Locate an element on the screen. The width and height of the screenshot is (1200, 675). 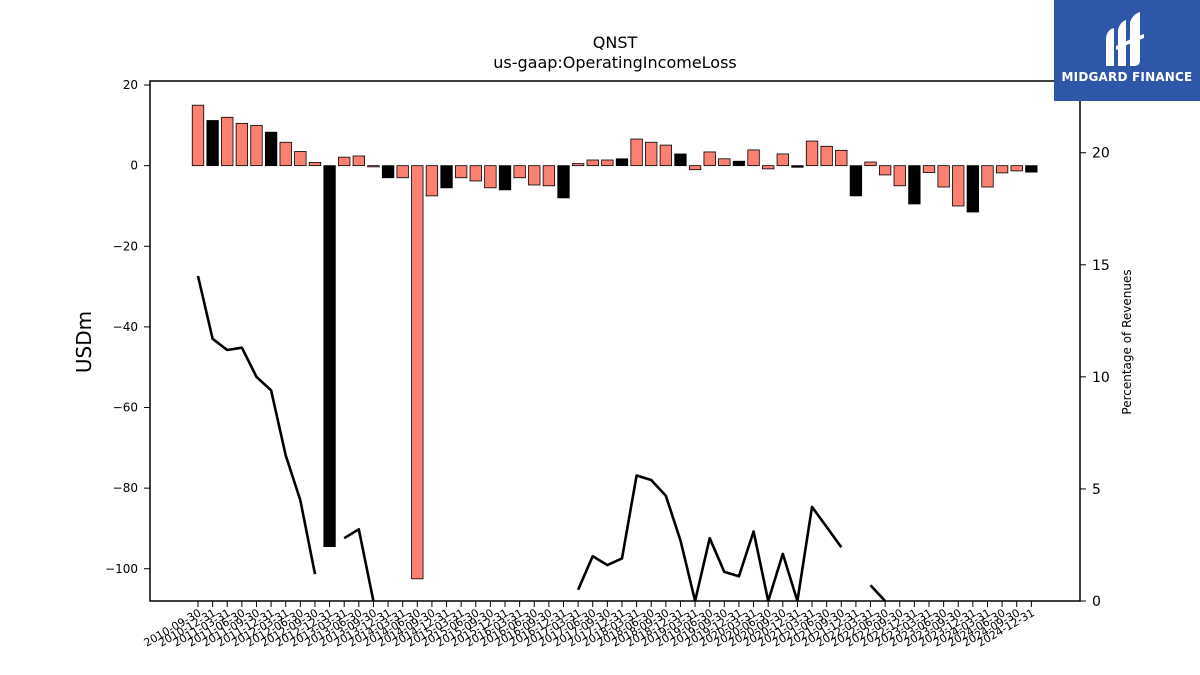
y2-tick-label: 5 is located at coordinates (1096, 490).